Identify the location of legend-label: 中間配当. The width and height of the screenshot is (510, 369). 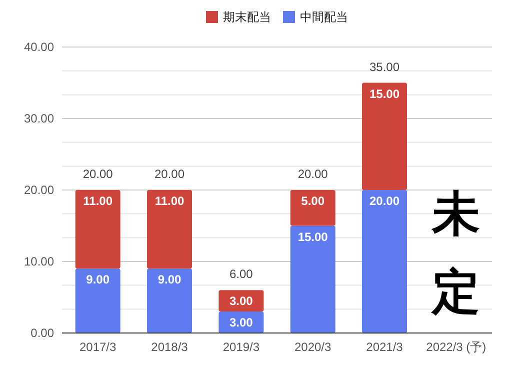
(324, 17).